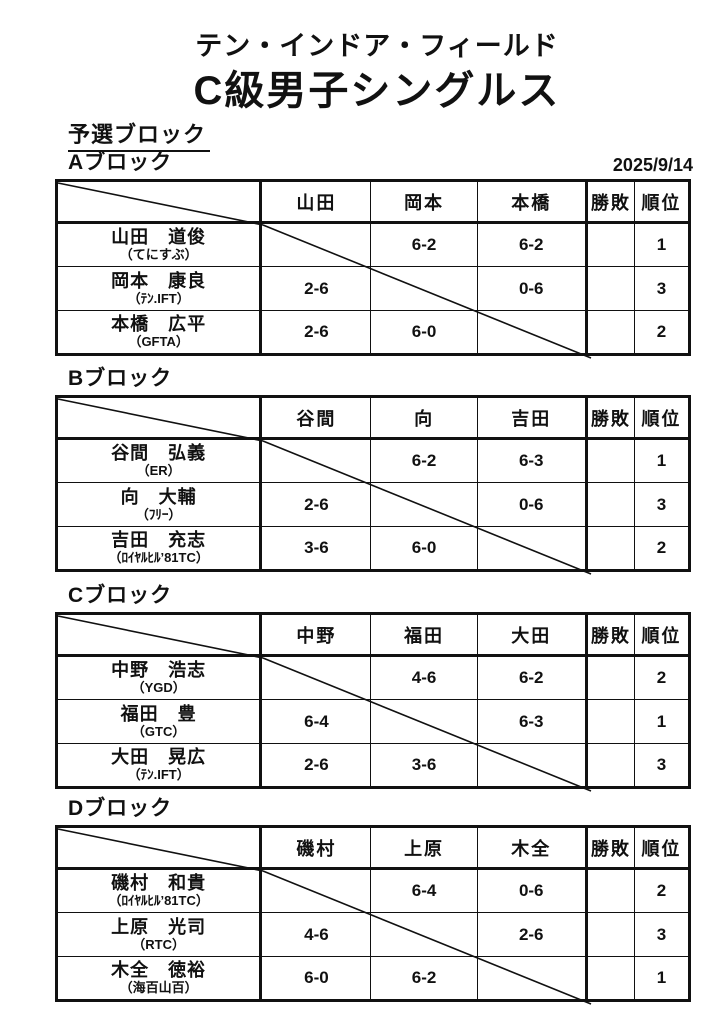 The width and height of the screenshot is (724, 1024). What do you see at coordinates (159, 670) in the screenshot?
I see `player-name: 中野 浩志` at bounding box center [159, 670].